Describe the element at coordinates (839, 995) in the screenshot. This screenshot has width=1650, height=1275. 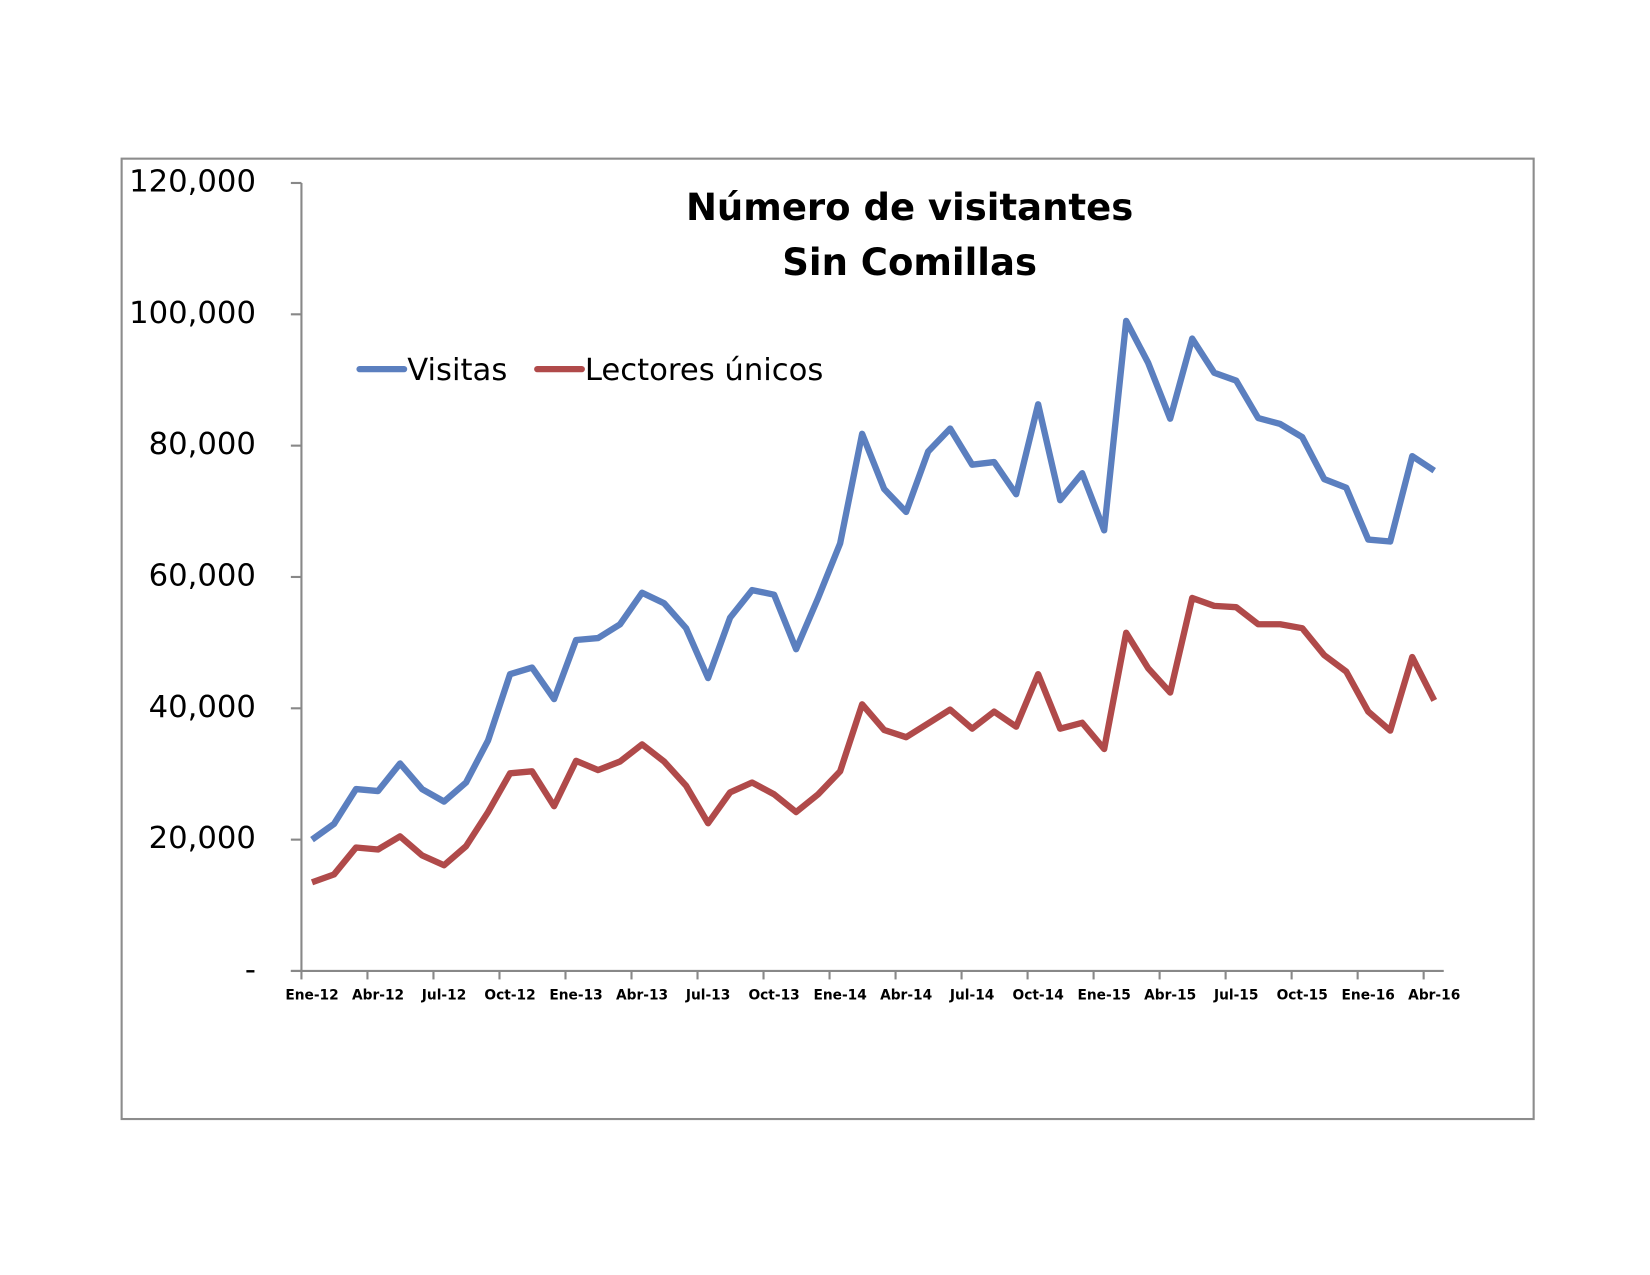
I see `x-tick-label: Ene-14` at that location.